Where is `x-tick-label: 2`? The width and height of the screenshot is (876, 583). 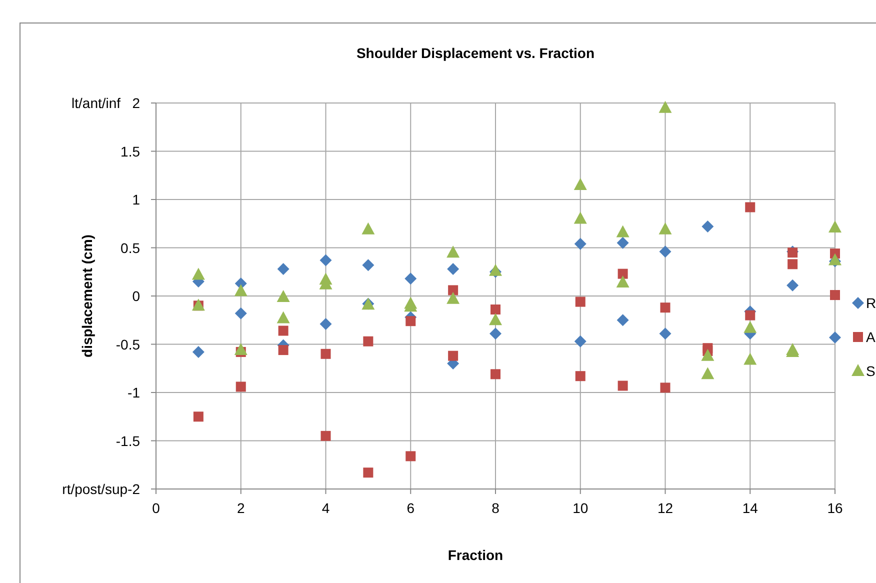
x-tick-label: 2 is located at coordinates (240, 508).